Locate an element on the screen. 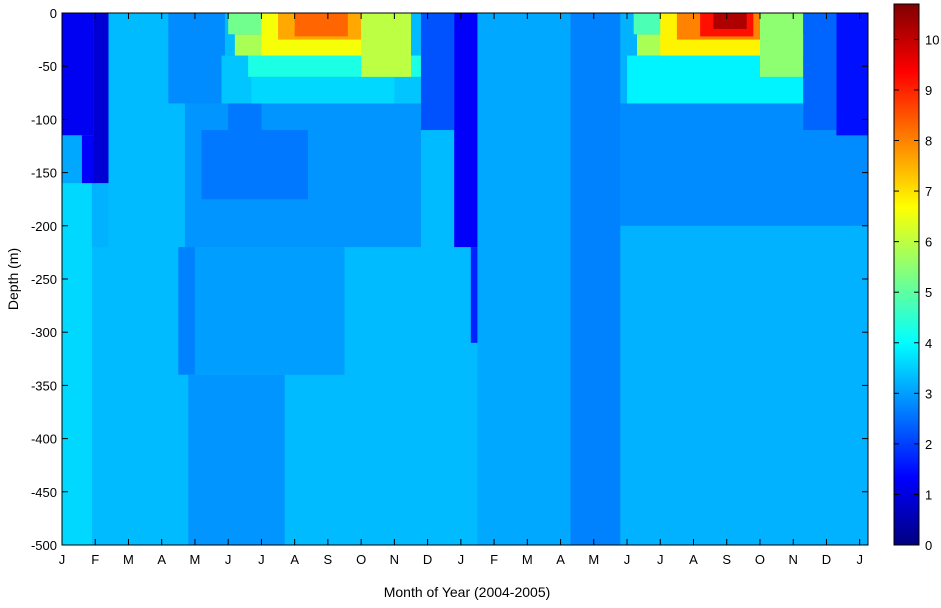 The width and height of the screenshot is (941, 608). colorbar-tick-label: 1 is located at coordinates (928, 494).